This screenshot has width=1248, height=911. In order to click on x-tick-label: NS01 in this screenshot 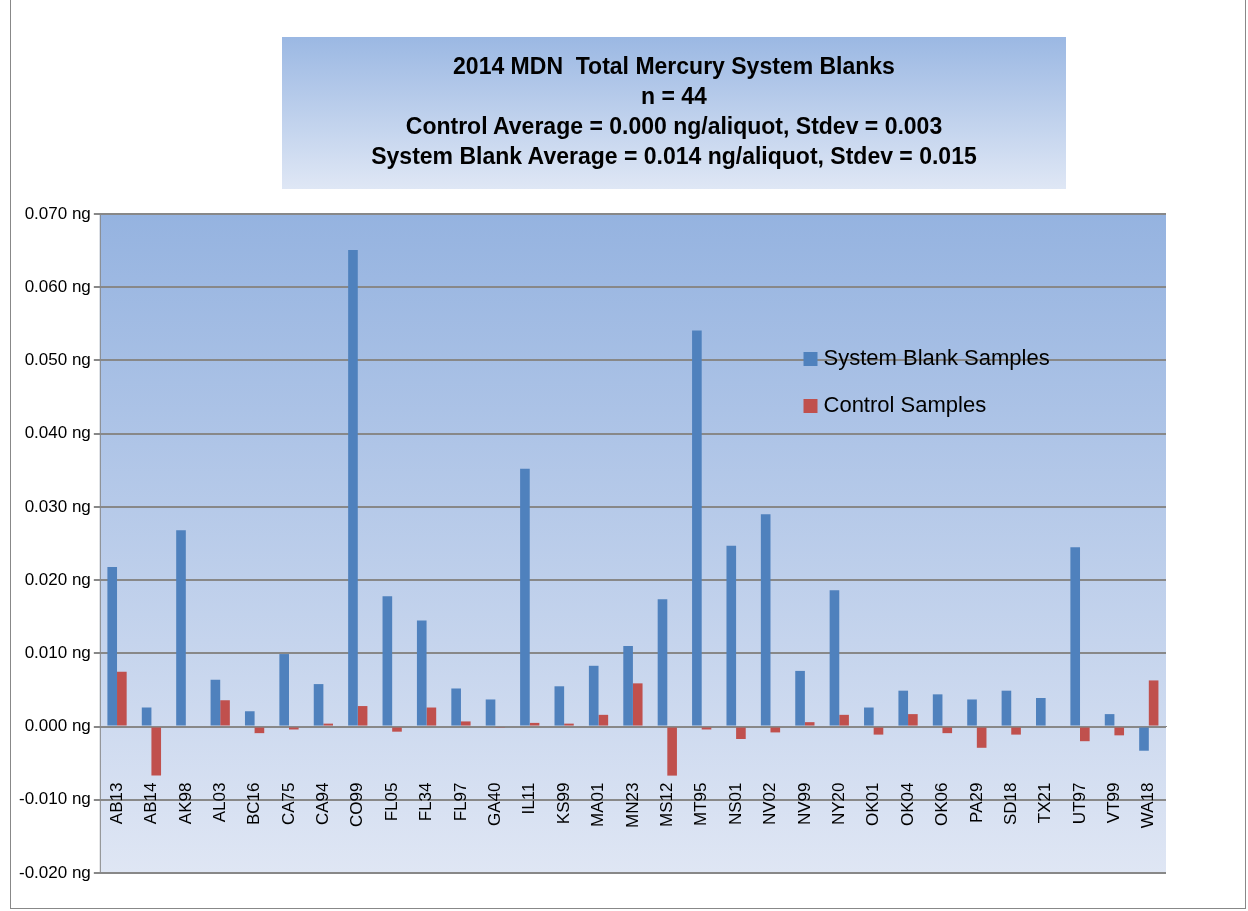, I will do `click(735, 804)`.